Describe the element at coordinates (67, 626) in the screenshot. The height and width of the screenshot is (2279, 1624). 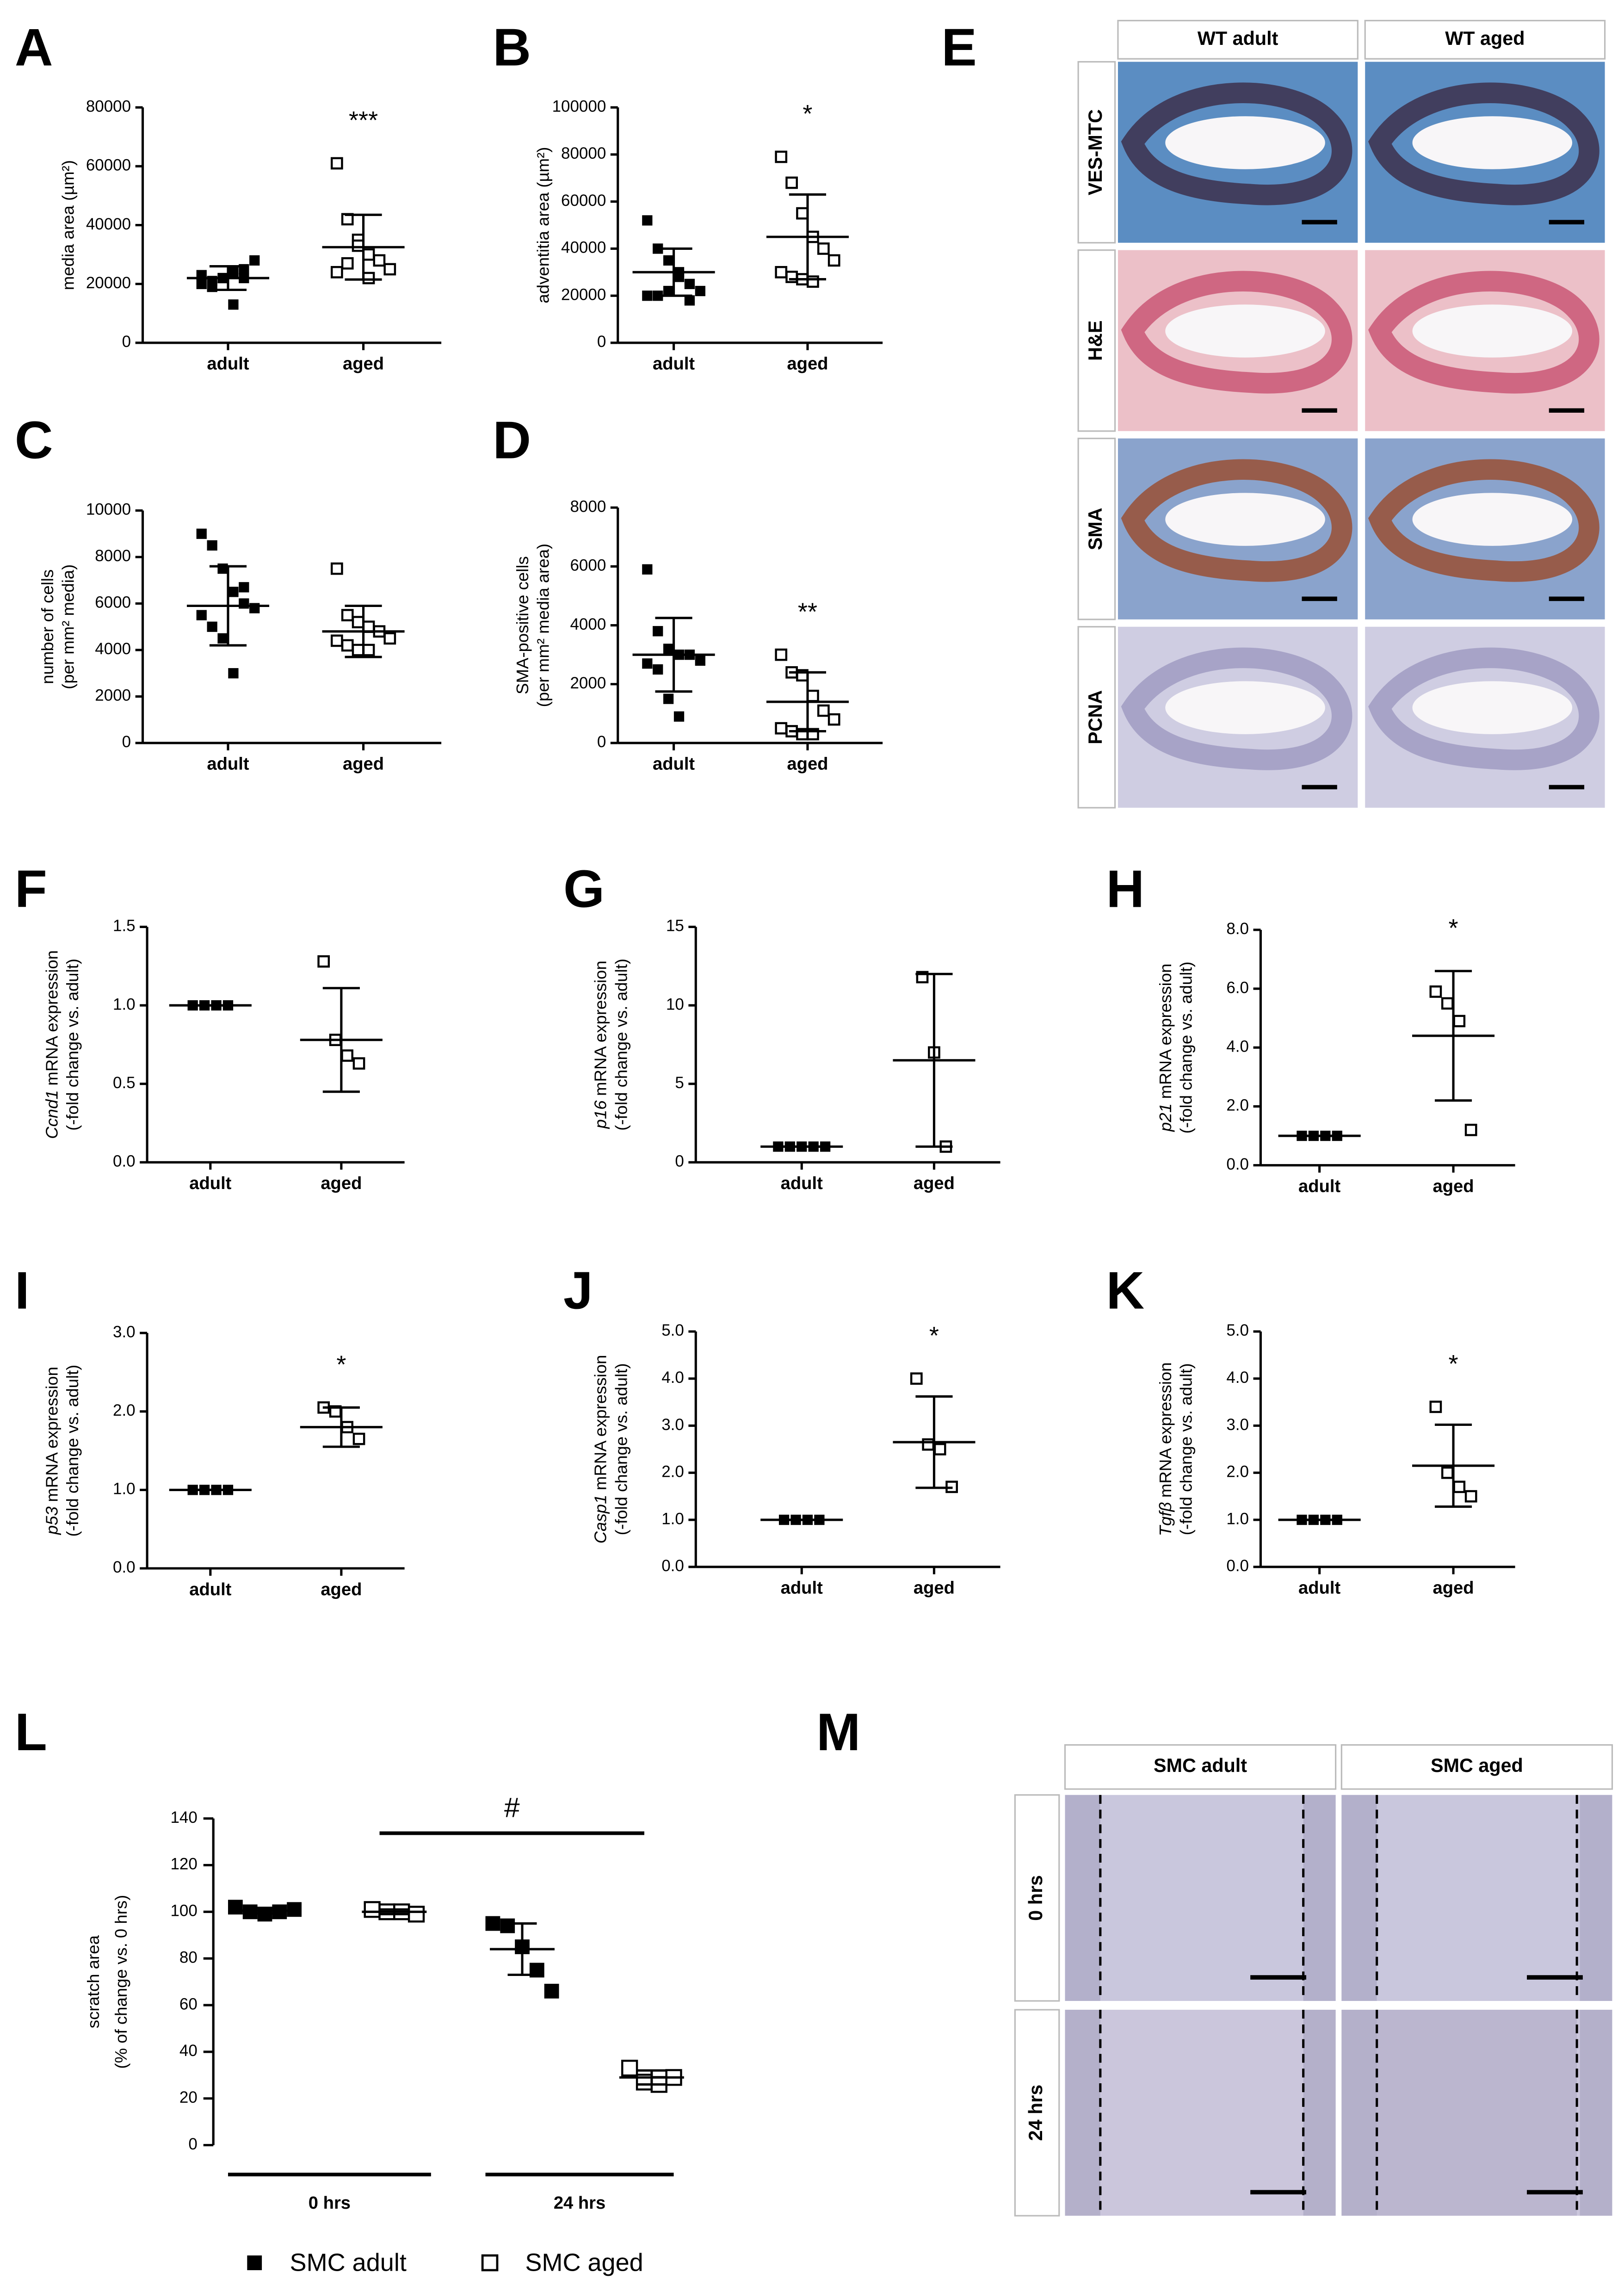
I see `y-axis-label: (per mm² media)` at that location.